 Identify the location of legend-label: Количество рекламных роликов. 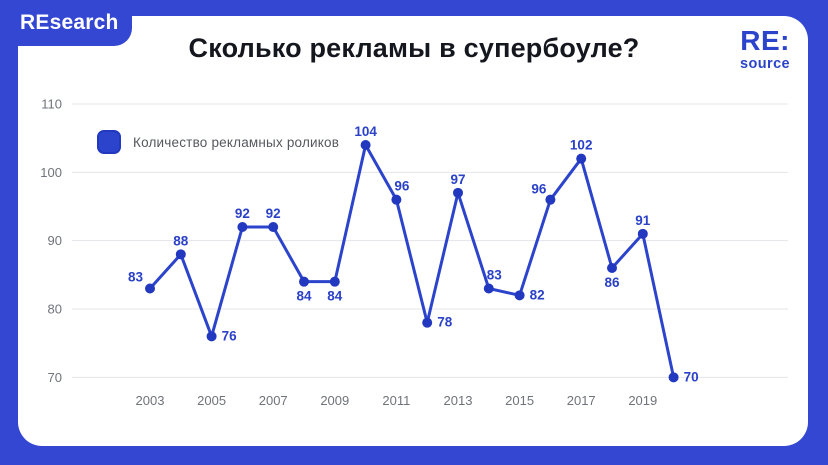
(236, 142).